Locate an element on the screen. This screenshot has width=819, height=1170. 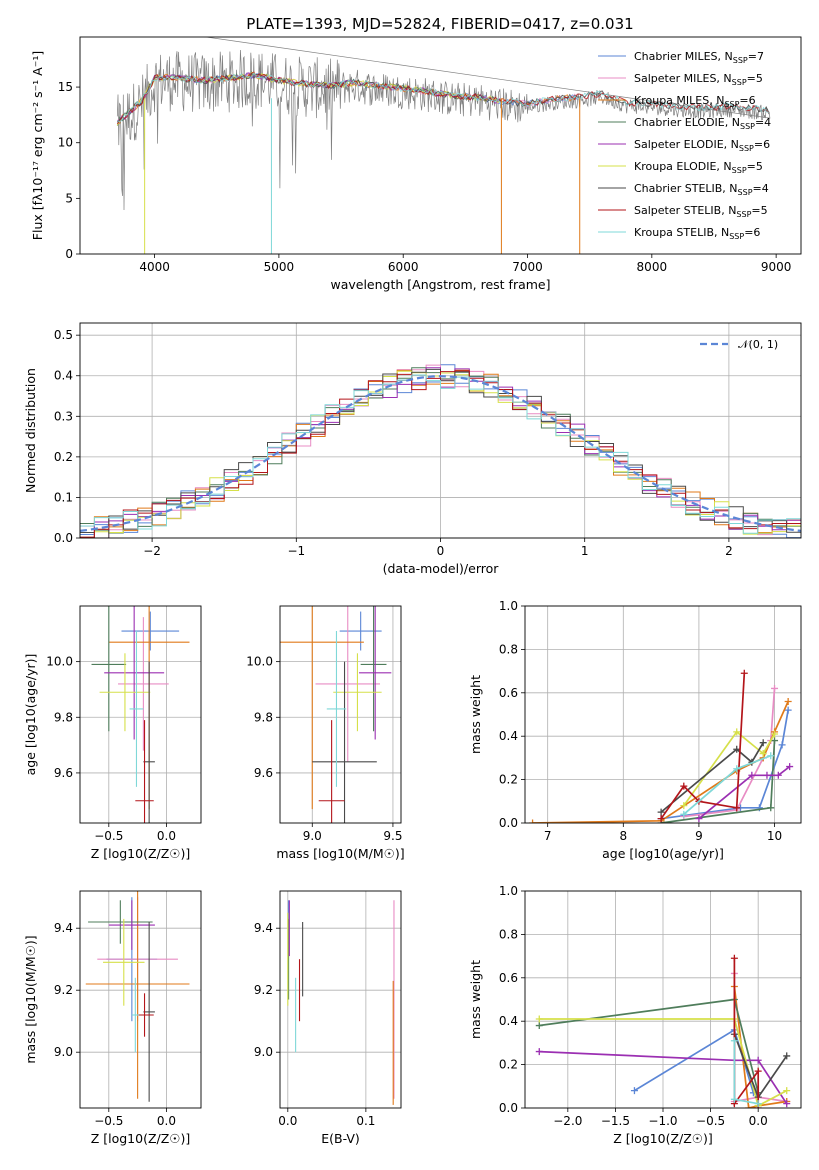
legend-label: Salpeter ELODIE, NSSP=6 is located at coordinates (702, 145).